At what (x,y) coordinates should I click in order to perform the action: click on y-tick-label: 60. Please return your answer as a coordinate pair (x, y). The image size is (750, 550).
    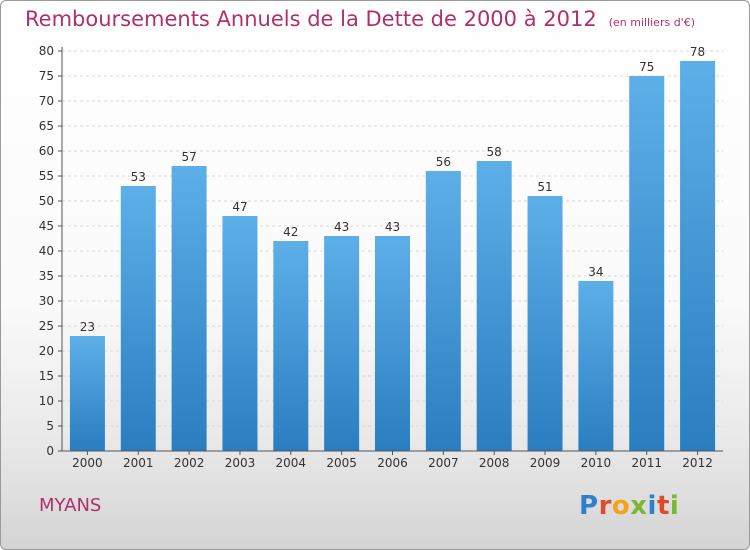
    Looking at the image, I should click on (46, 151).